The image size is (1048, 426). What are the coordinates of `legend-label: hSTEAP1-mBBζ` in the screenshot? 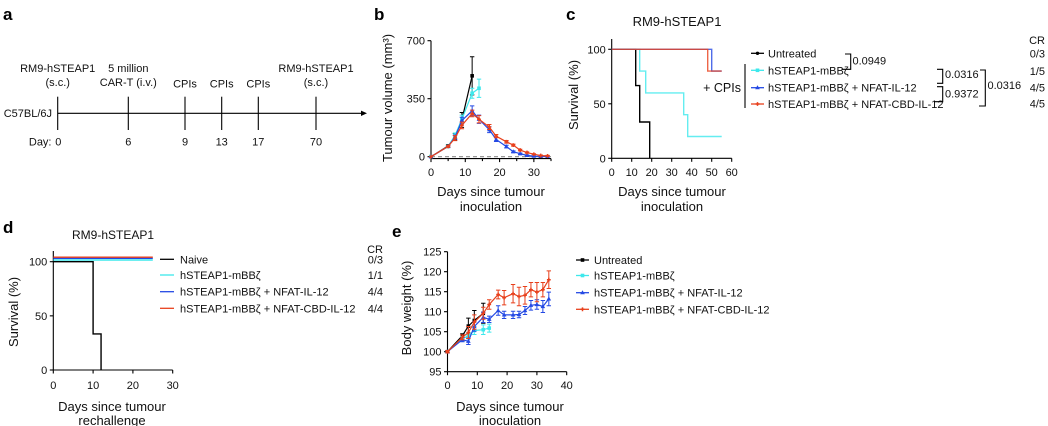 It's located at (220, 276).